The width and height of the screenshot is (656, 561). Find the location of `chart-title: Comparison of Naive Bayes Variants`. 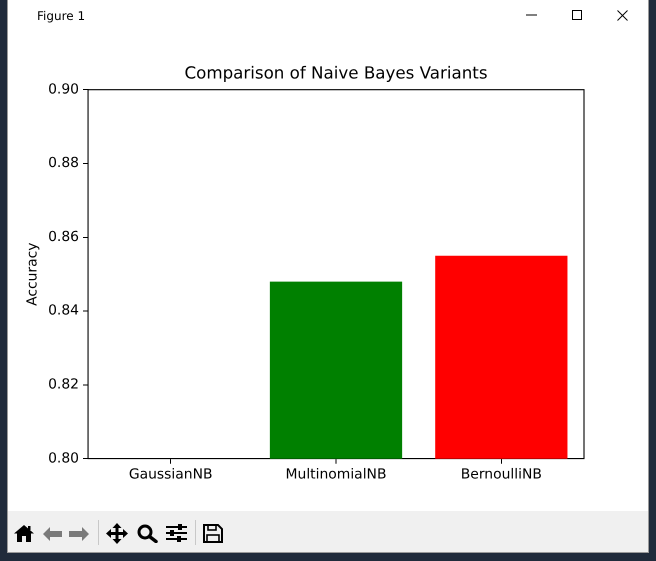

chart-title: Comparison of Naive Bayes Variants is located at coordinates (336, 72).